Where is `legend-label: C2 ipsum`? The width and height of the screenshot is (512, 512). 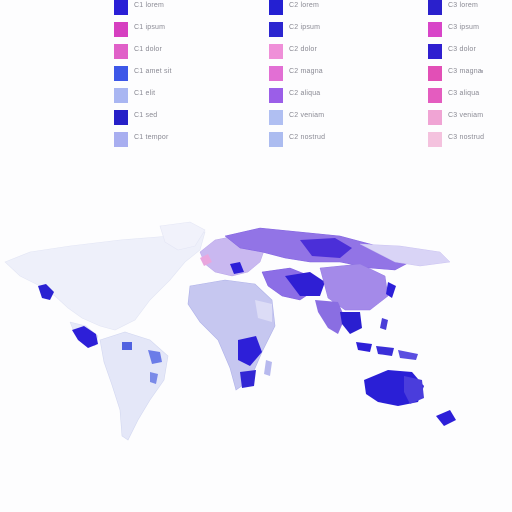 legend-label: C2 ipsum is located at coordinates (305, 27).